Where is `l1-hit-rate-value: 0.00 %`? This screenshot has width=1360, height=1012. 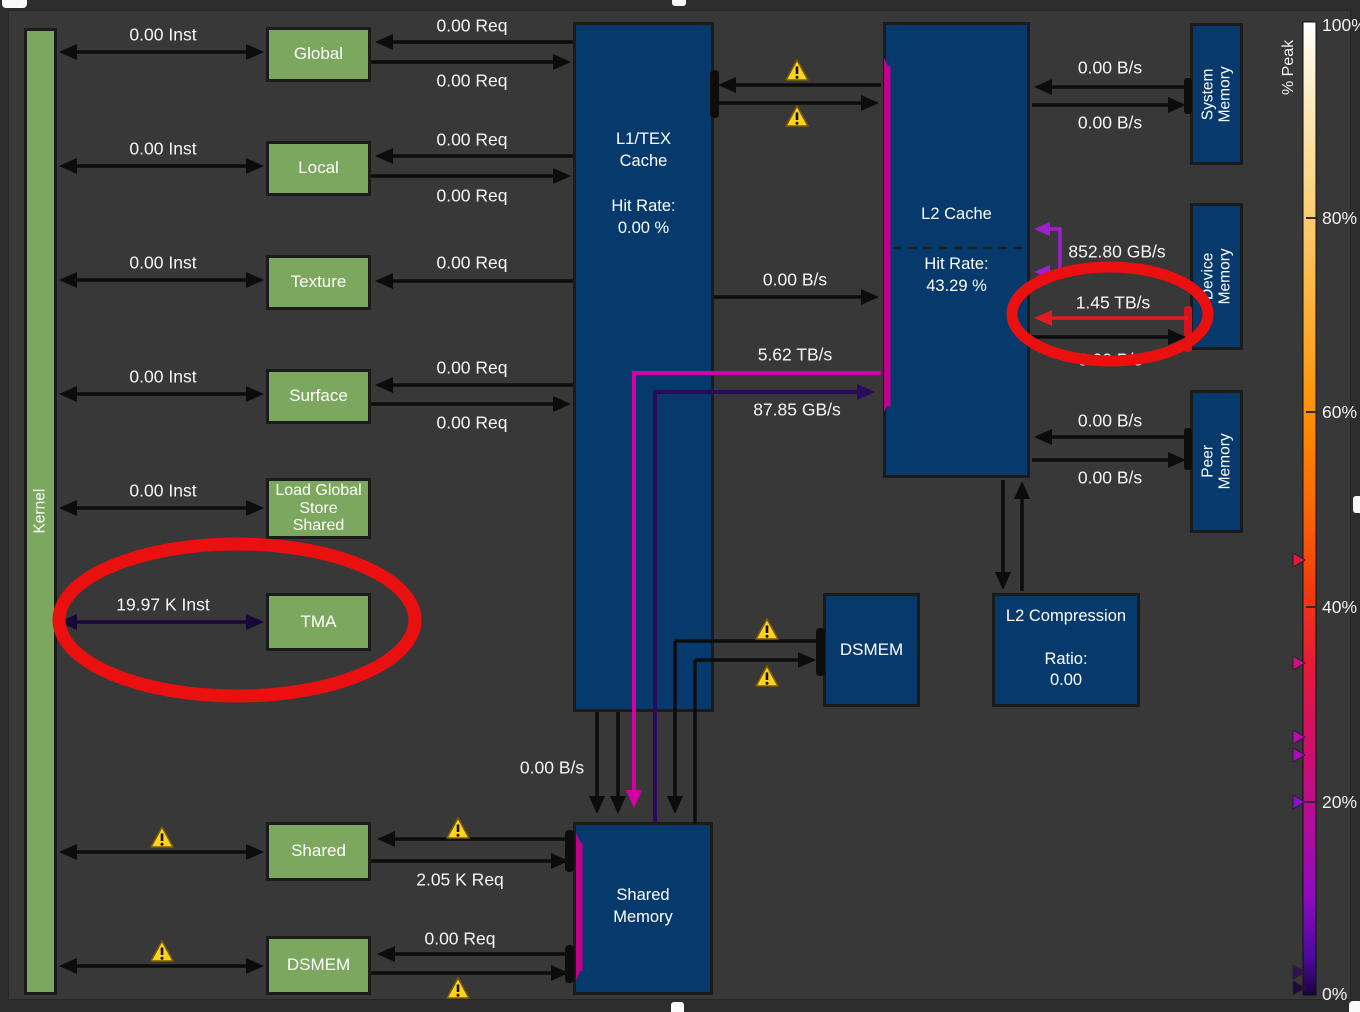
l1-hit-rate-value: 0.00 % is located at coordinates (643, 228).